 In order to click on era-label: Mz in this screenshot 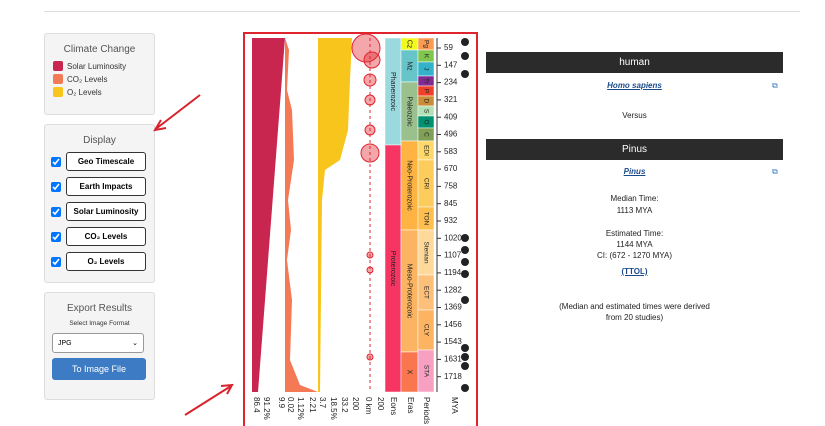, I will do `click(409, 66)`.